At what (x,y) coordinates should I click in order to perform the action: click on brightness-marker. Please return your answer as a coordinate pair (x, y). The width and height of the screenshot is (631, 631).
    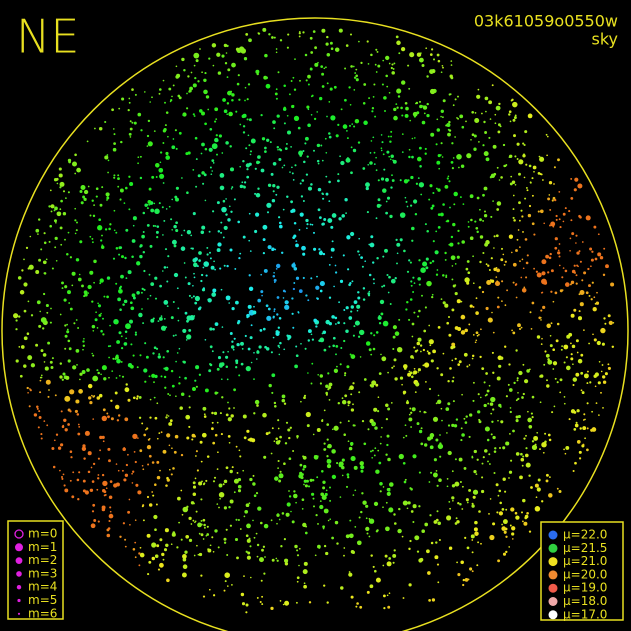
    Looking at the image, I should click on (553, 588).